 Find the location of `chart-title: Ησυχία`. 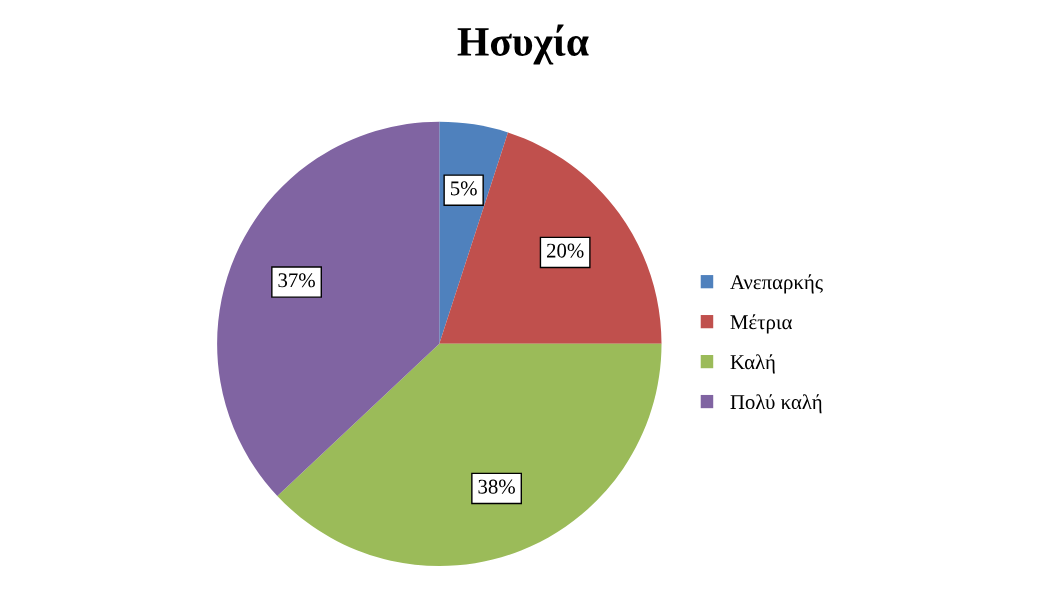

chart-title: Ησυχία is located at coordinates (523, 44).